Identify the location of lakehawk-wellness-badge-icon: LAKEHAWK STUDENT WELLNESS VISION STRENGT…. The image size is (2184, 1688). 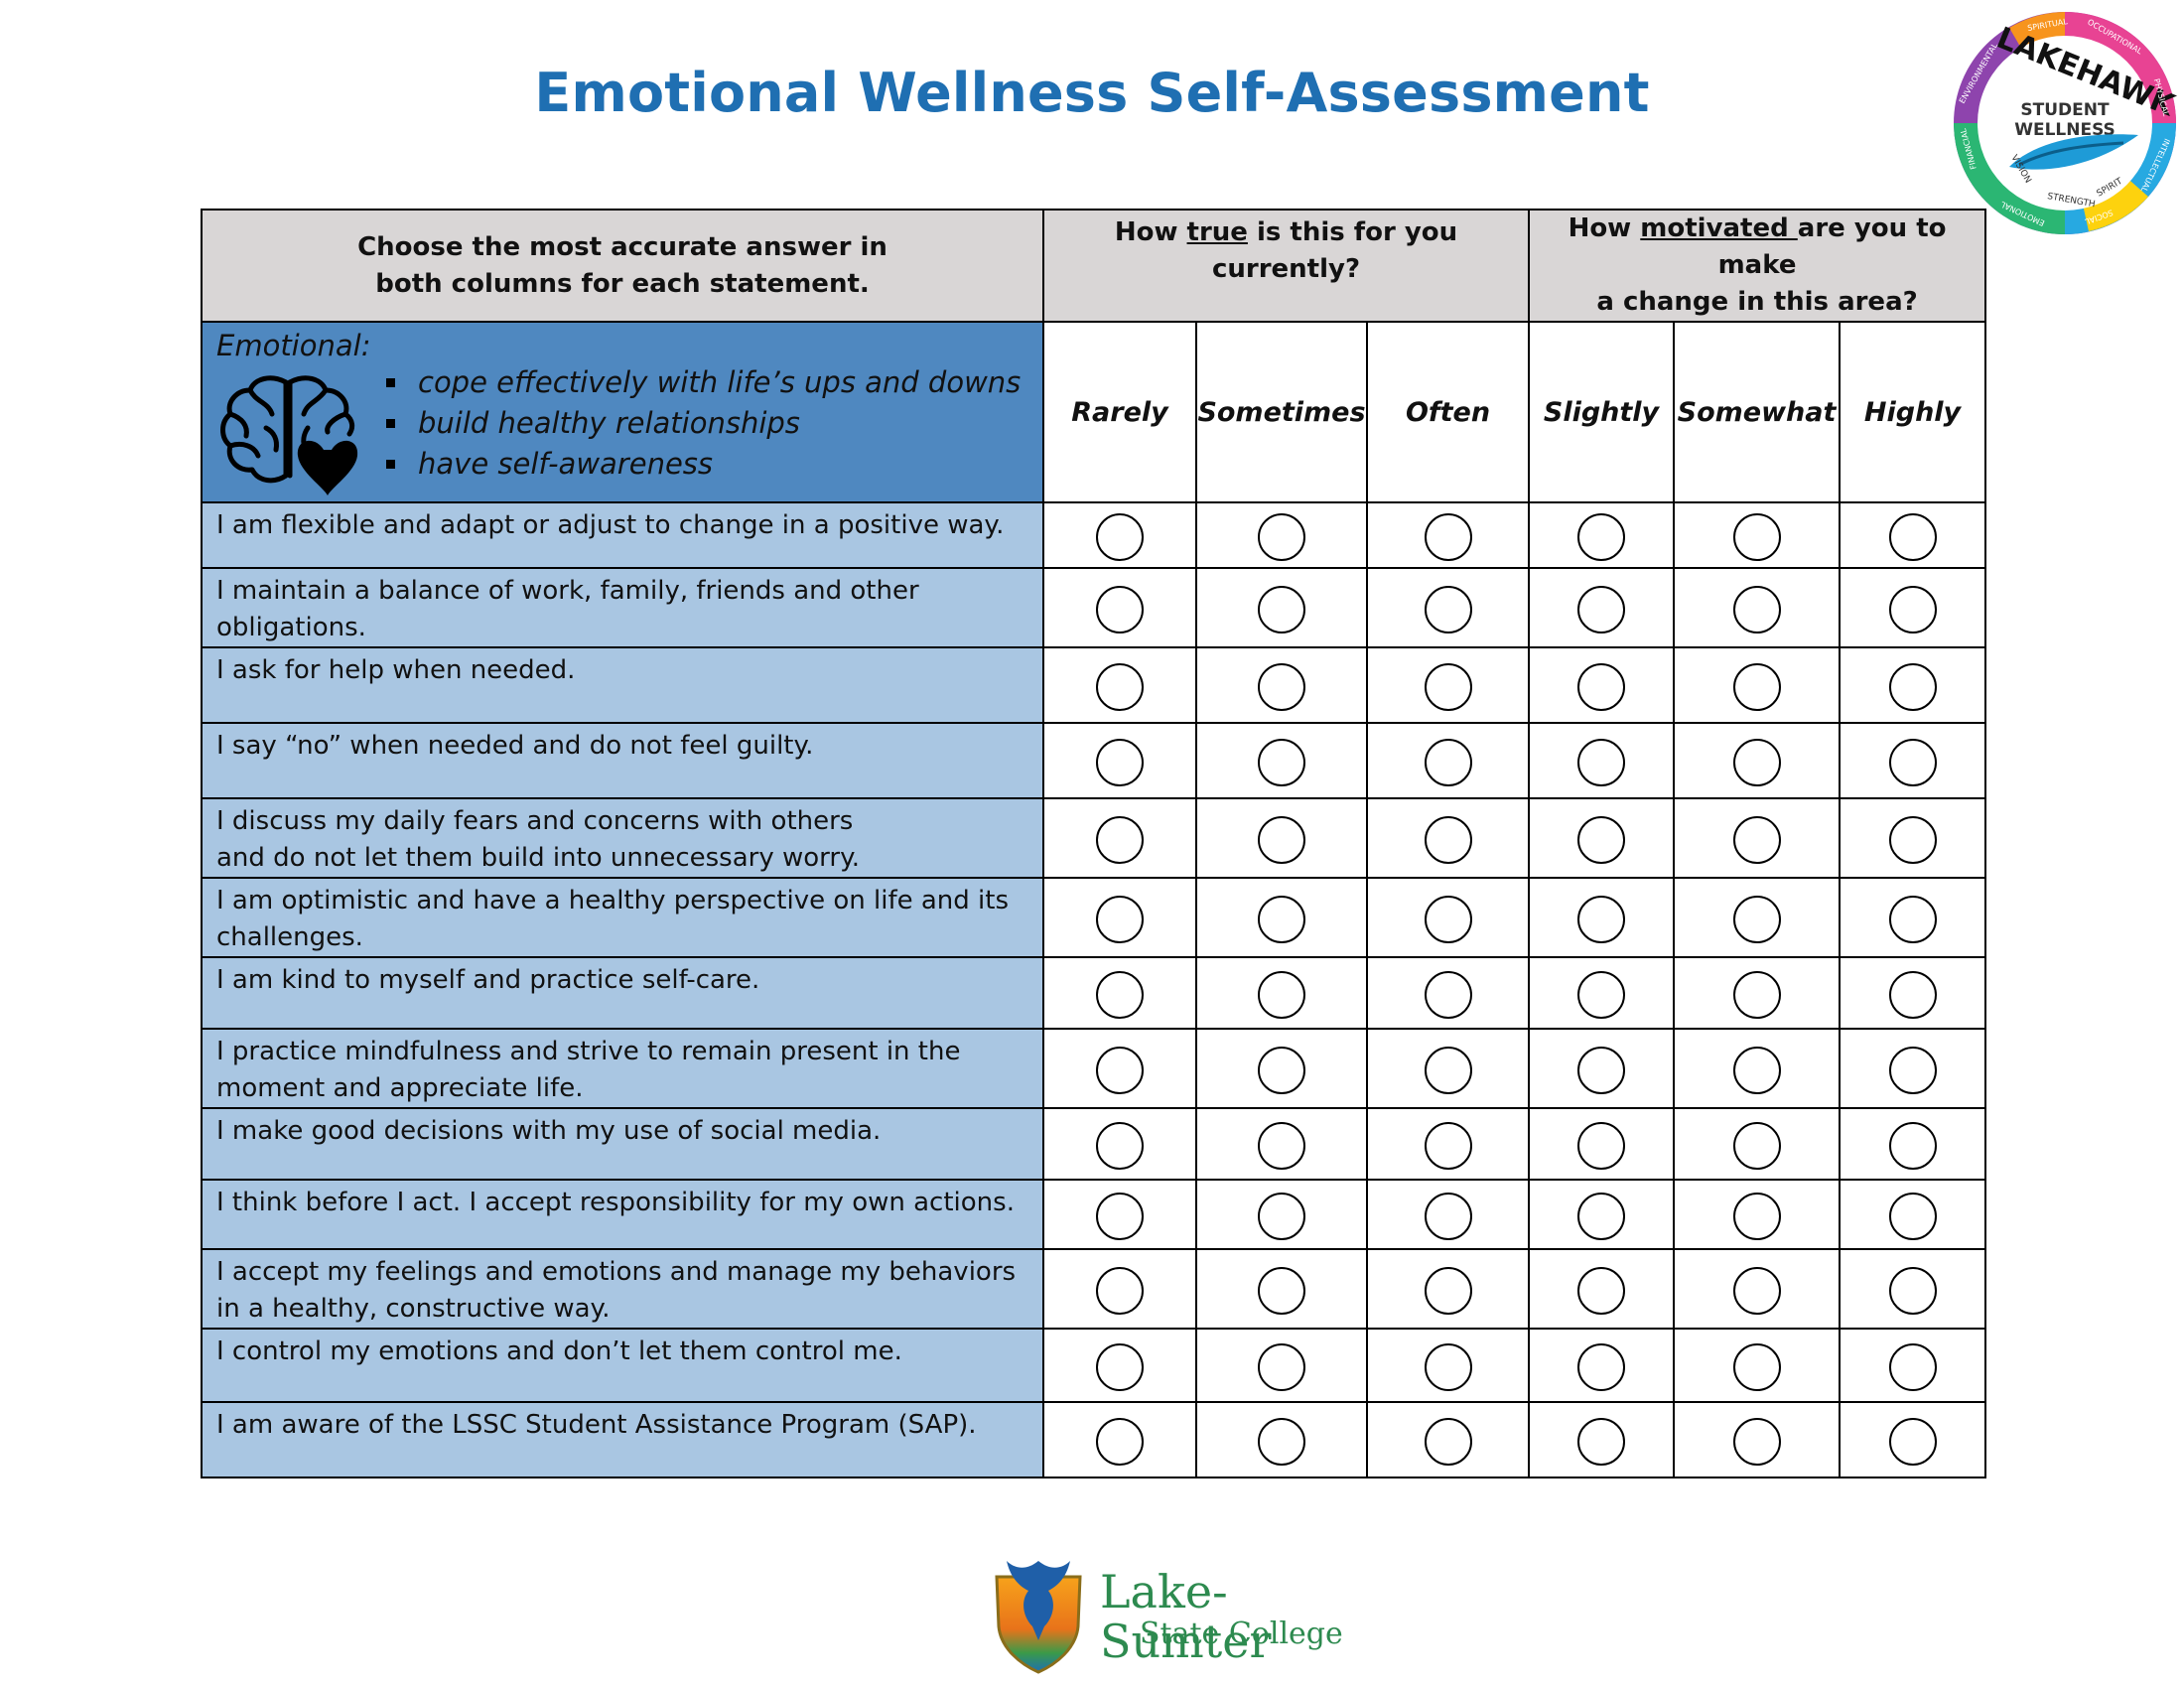
(2067, 123).